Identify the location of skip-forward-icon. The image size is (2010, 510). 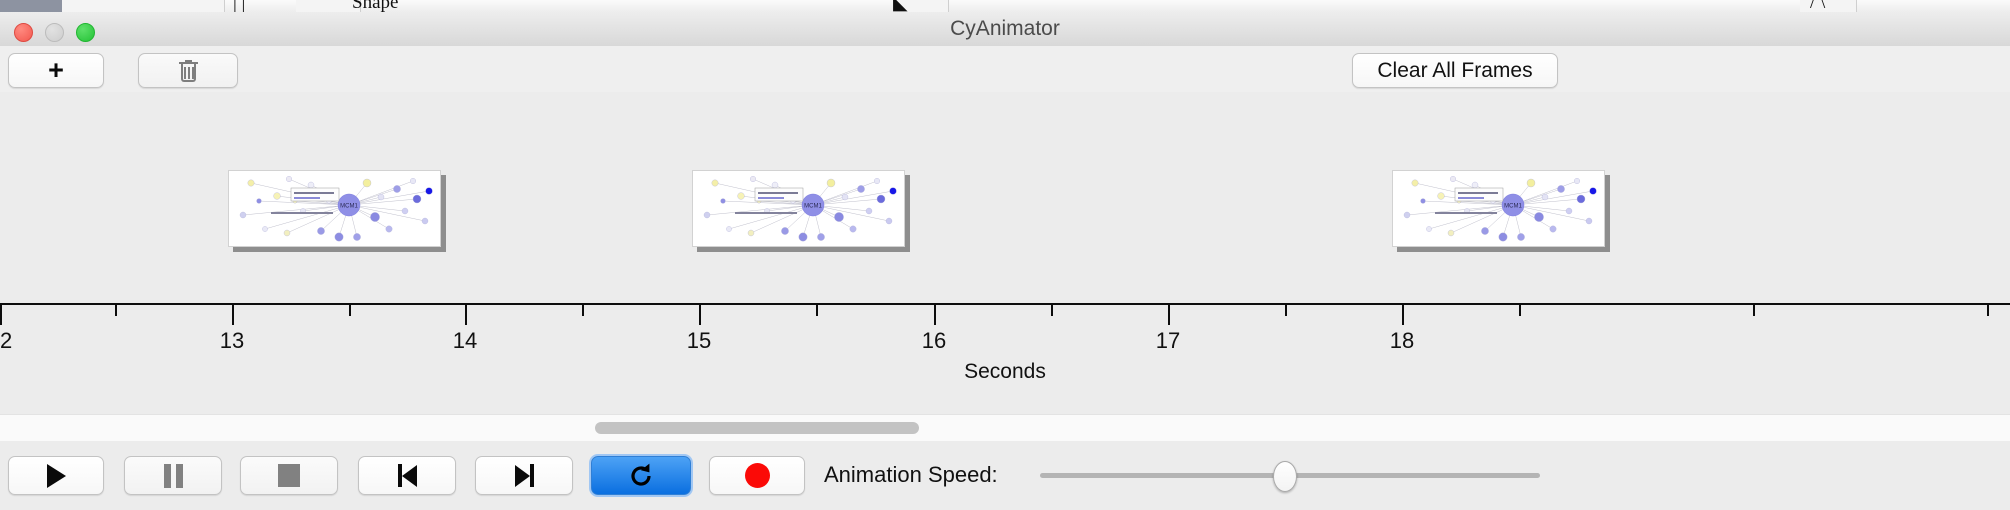
(524, 475).